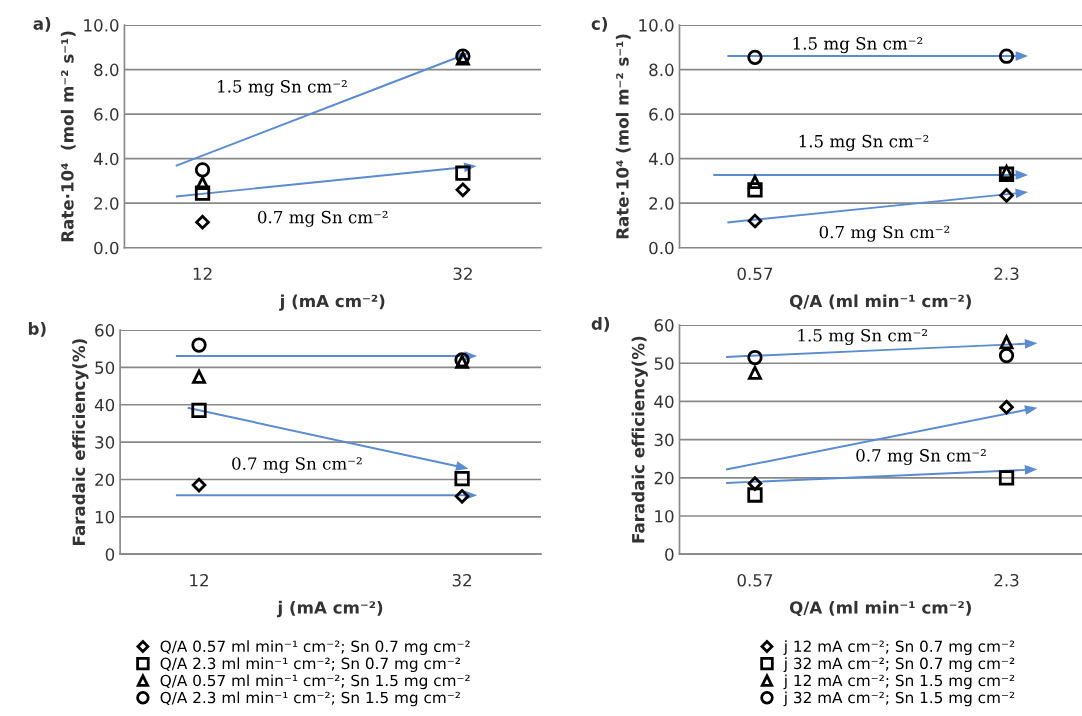 The image size is (1082, 716). What do you see at coordinates (310, 699) in the screenshot?
I see `legend-label: Q/A 2.3 ml min⁻¹ cm⁻²; Sn 1.5 mg cm⁻²` at bounding box center [310, 699].